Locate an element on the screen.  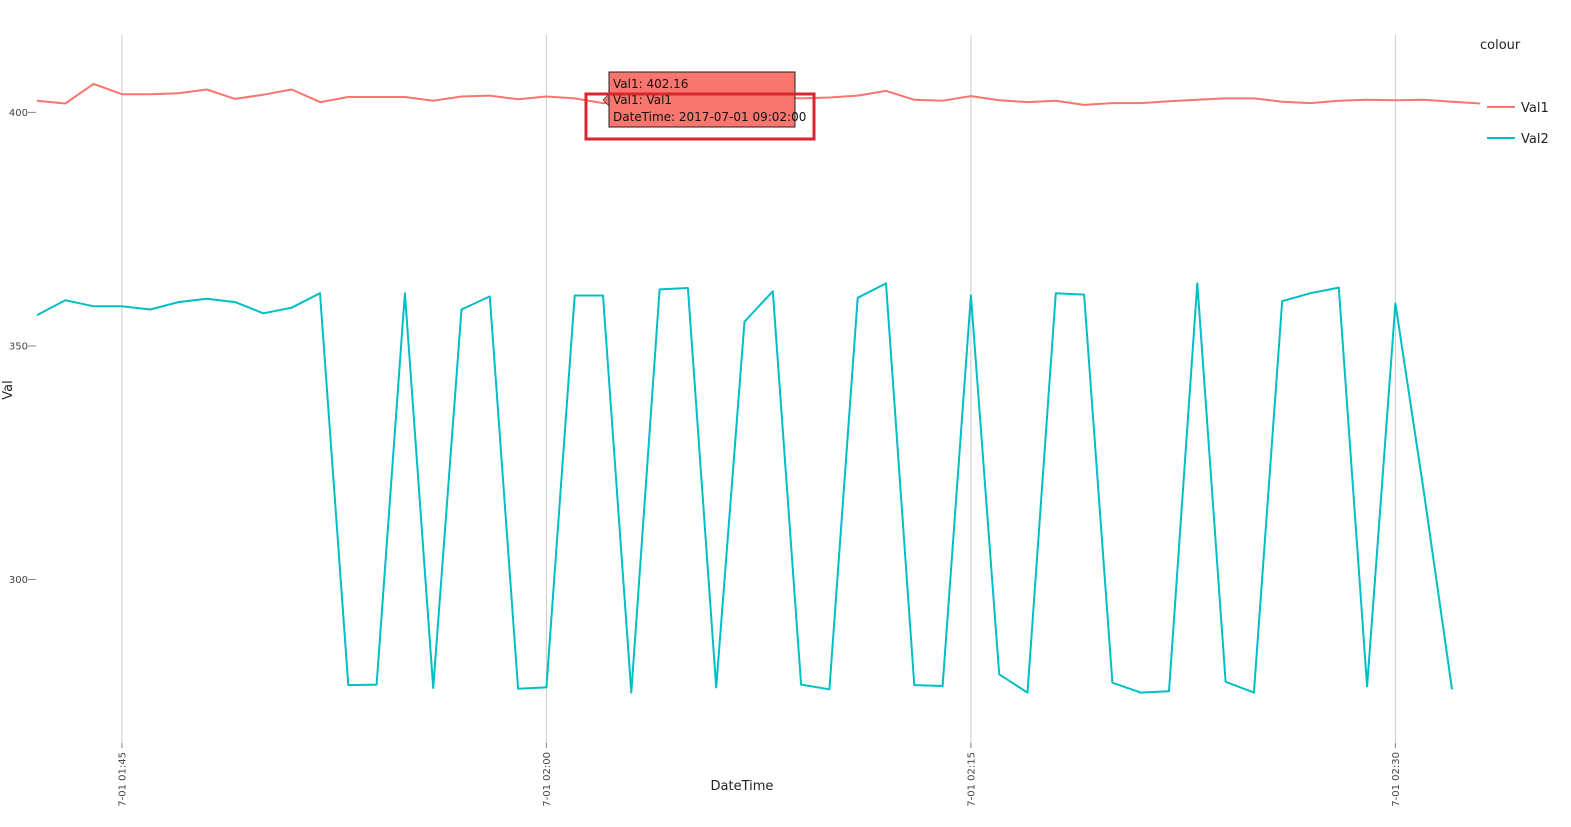
highlight-box is located at coordinates (700, 116).